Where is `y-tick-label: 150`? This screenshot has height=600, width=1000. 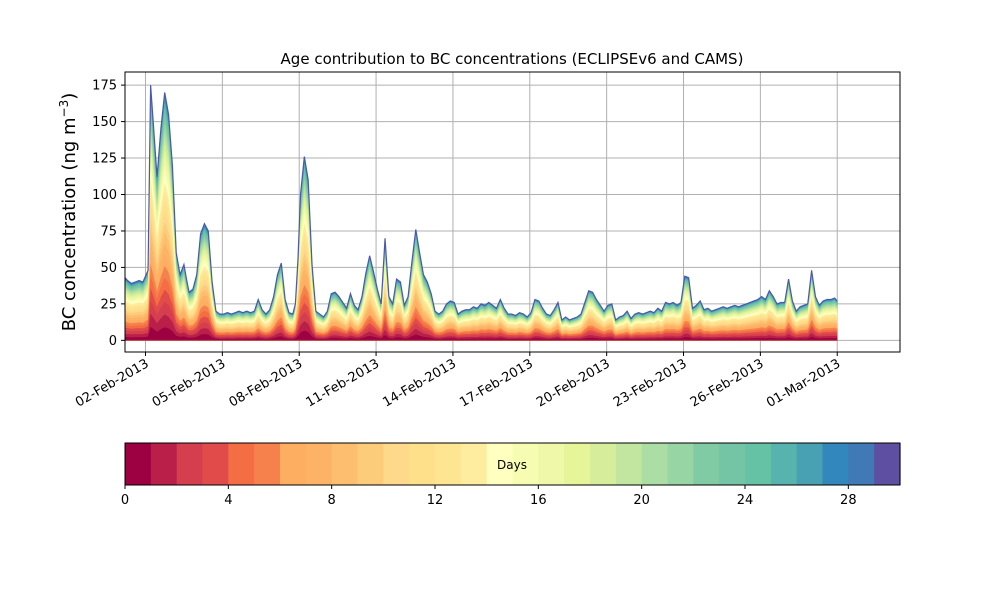
y-tick-label: 150 is located at coordinates (104, 122).